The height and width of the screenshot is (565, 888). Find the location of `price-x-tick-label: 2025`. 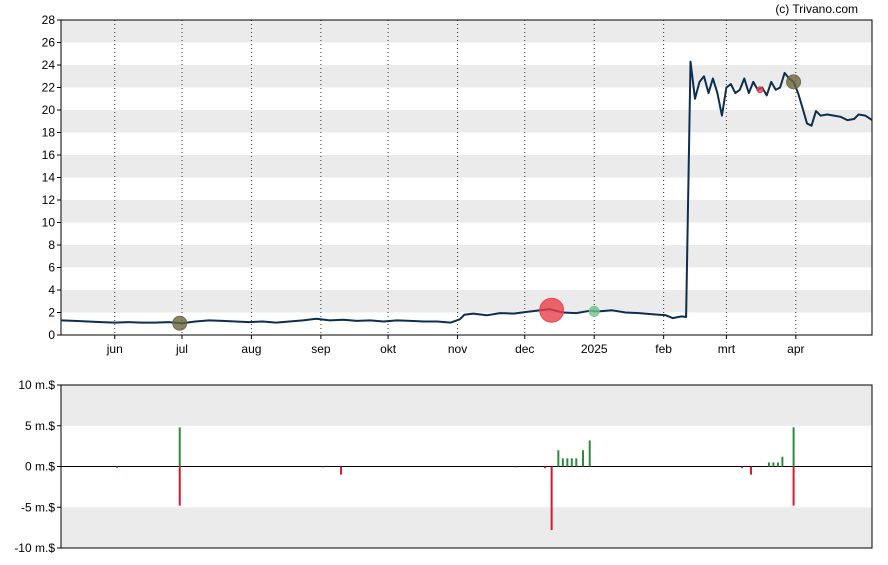

price-x-tick-label: 2025 is located at coordinates (594, 349).